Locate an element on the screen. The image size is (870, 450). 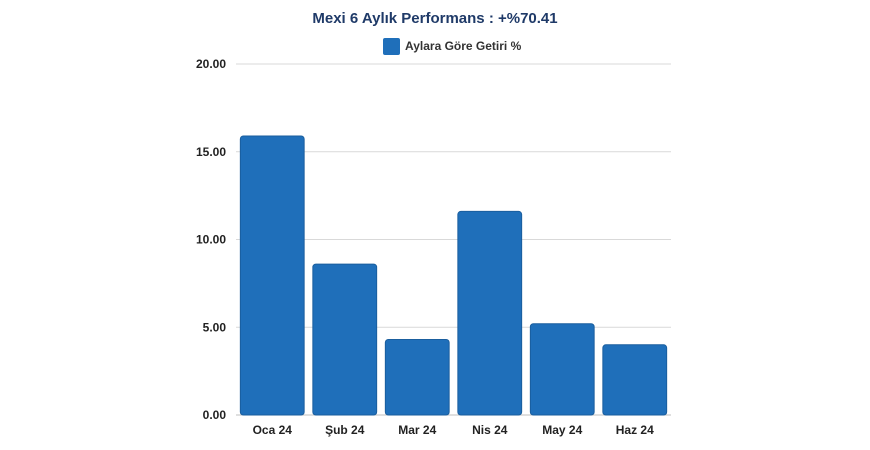
legend-label: Aylara Göre Getiri % is located at coordinates (463, 46).